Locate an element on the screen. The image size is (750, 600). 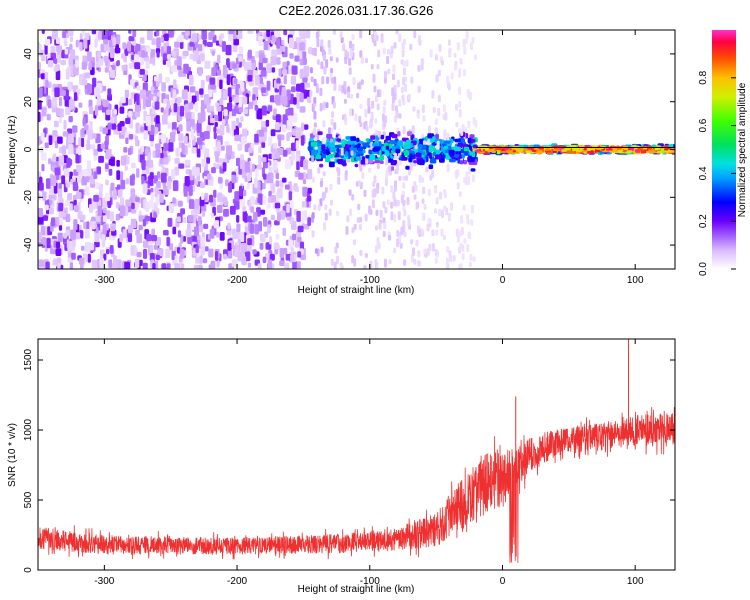
colorbar-tick-label: 0.2 is located at coordinates (703, 221).